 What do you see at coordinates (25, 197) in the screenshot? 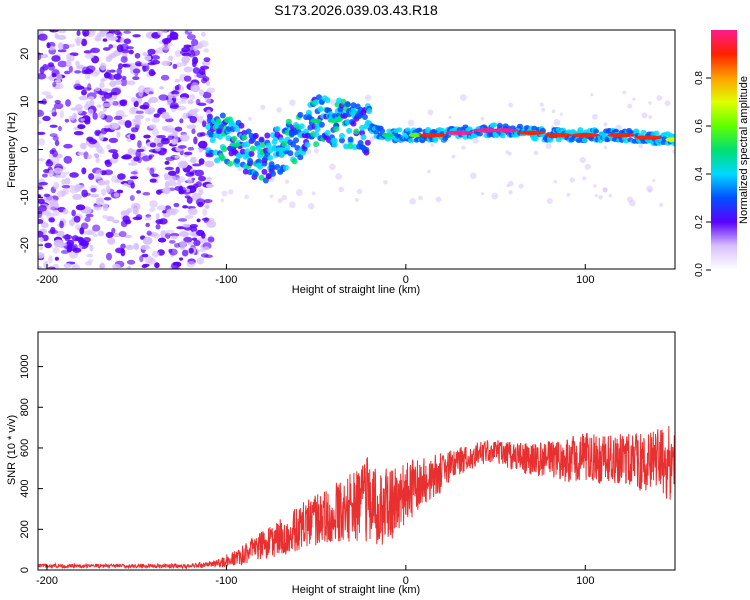
I see `spectrogram-ytick-label: -10` at bounding box center [25, 197].